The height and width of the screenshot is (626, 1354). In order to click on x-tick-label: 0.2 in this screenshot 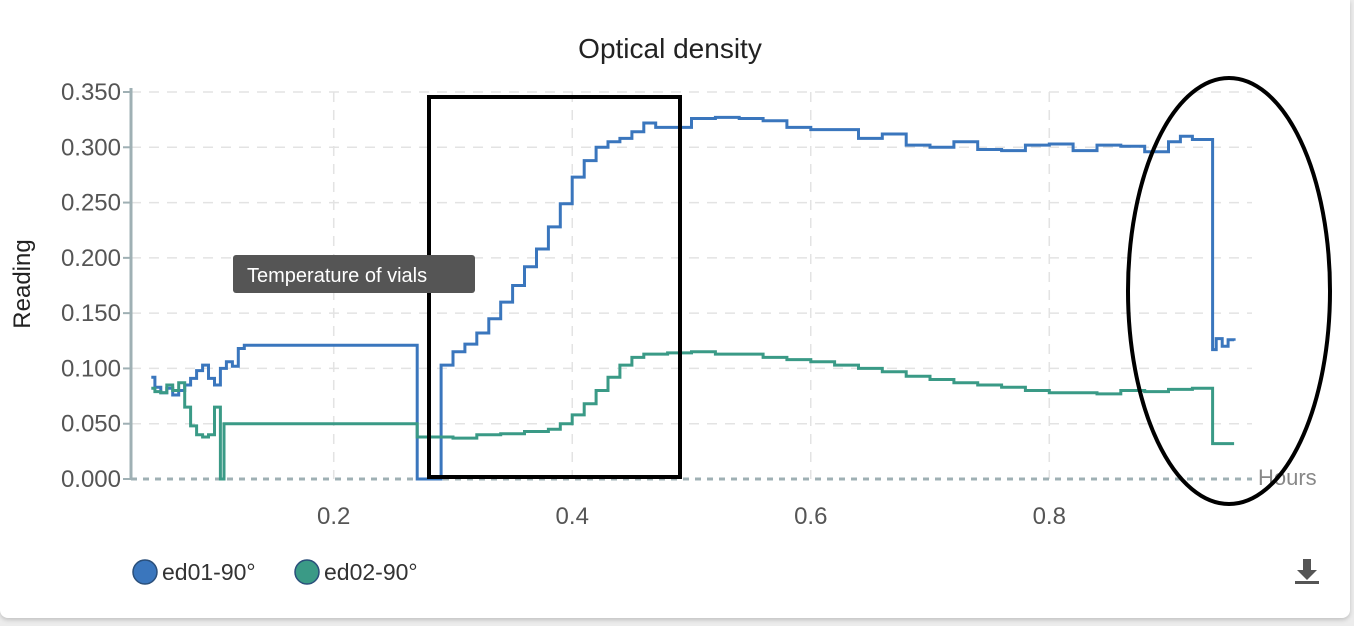, I will do `click(333, 516)`.